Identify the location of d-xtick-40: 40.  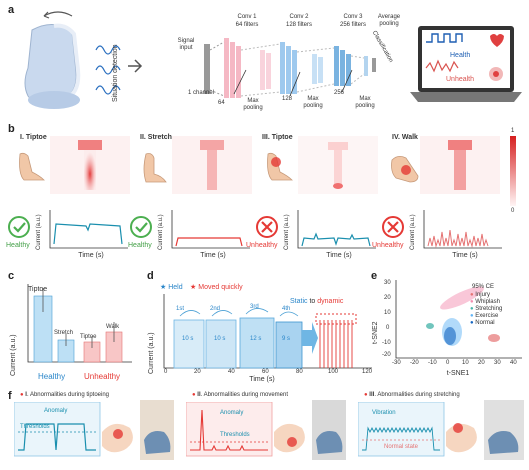
(231, 372).